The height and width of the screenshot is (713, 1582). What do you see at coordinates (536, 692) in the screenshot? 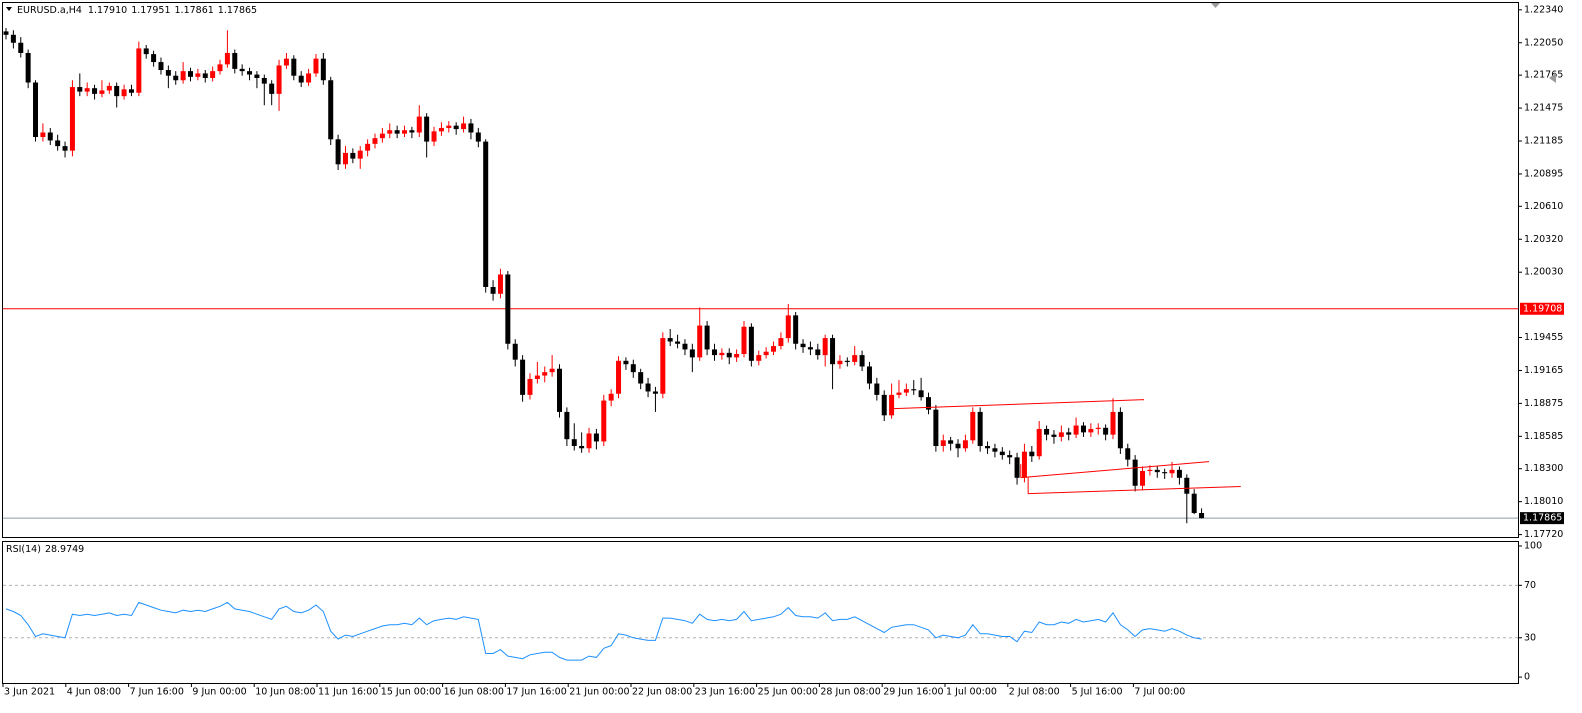
I see `x-tick-label: 17 Jun 16:00` at bounding box center [536, 692].